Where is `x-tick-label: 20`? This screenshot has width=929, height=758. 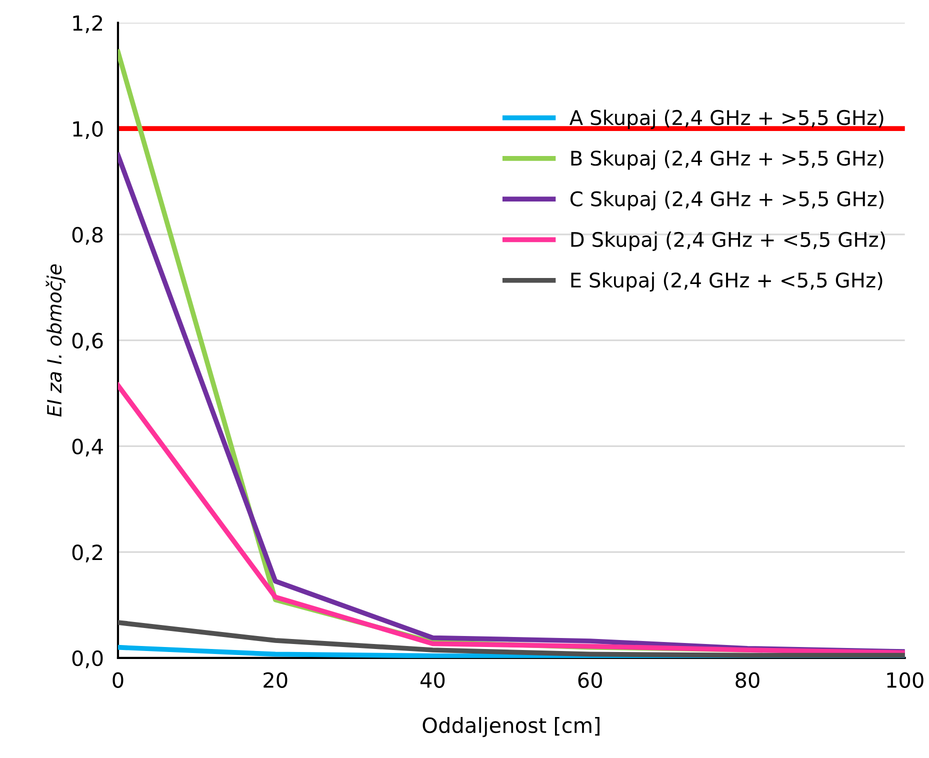 x-tick-label: 20 is located at coordinates (276, 680).